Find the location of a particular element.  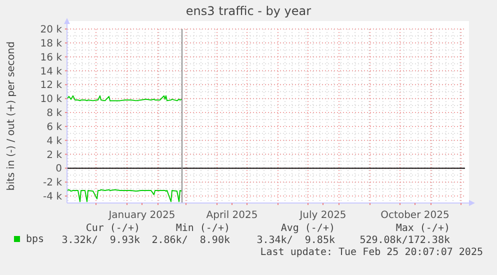

y-tick-label: 18 k is located at coordinates (51, 44).